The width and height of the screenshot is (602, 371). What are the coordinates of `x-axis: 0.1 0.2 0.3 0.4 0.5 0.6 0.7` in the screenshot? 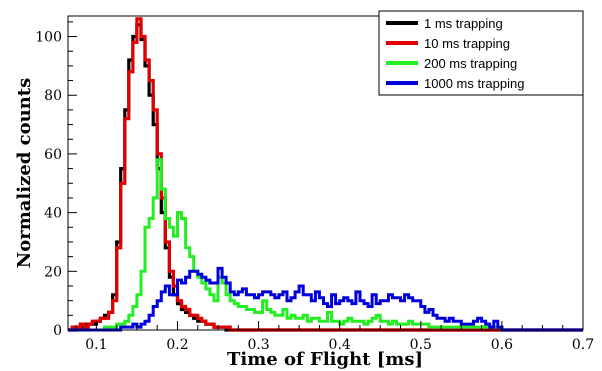 It's located at (334, 337).